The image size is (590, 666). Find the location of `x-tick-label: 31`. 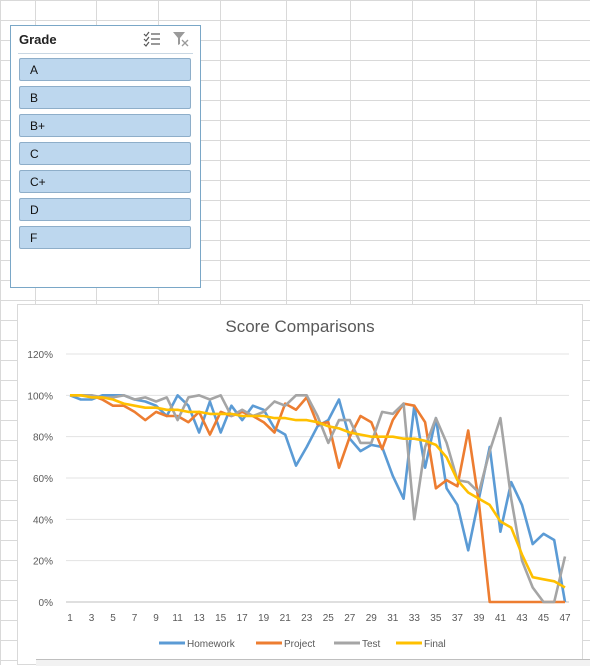

x-tick-label: 31 is located at coordinates (393, 618).